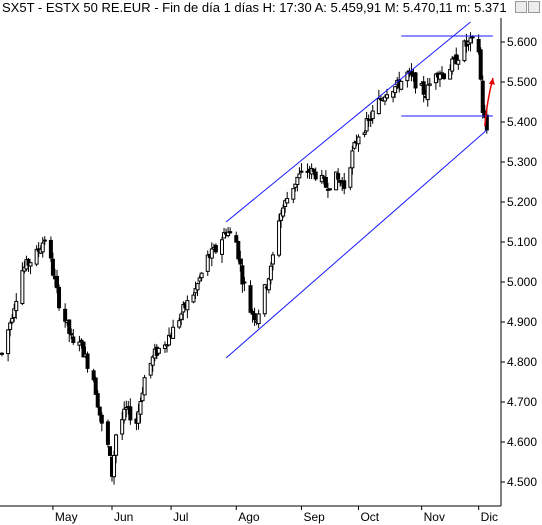  Describe the element at coordinates (521, 7) in the screenshot. I see `minimize-button` at that location.